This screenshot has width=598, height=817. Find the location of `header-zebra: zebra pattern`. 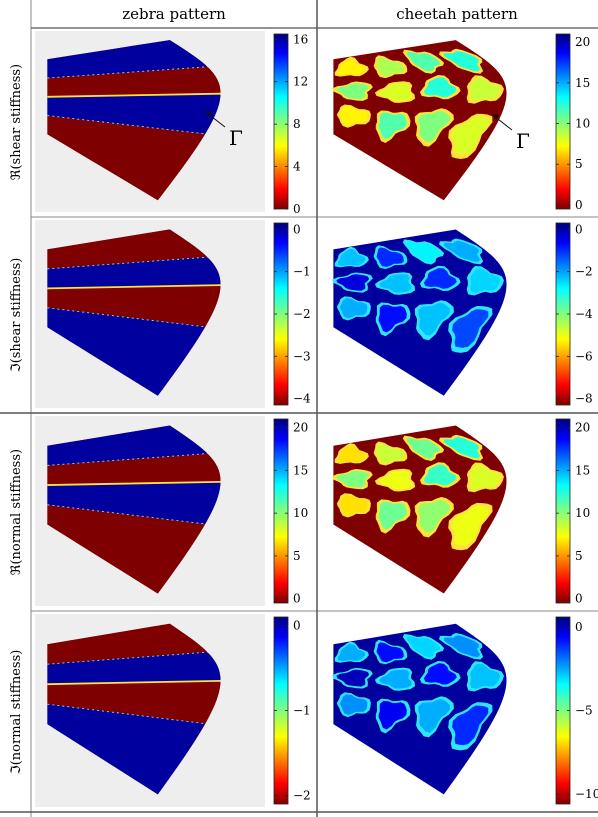

header-zebra: zebra pattern is located at coordinates (174, 14).